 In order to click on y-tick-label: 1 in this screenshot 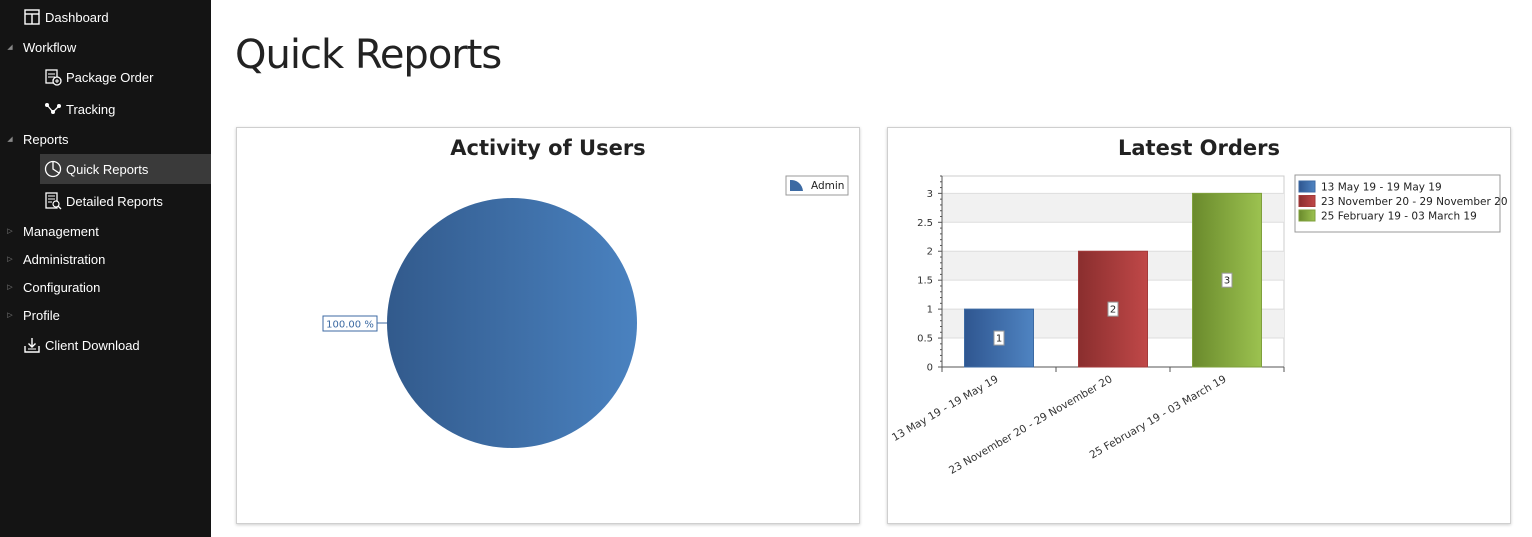, I will do `click(930, 310)`.